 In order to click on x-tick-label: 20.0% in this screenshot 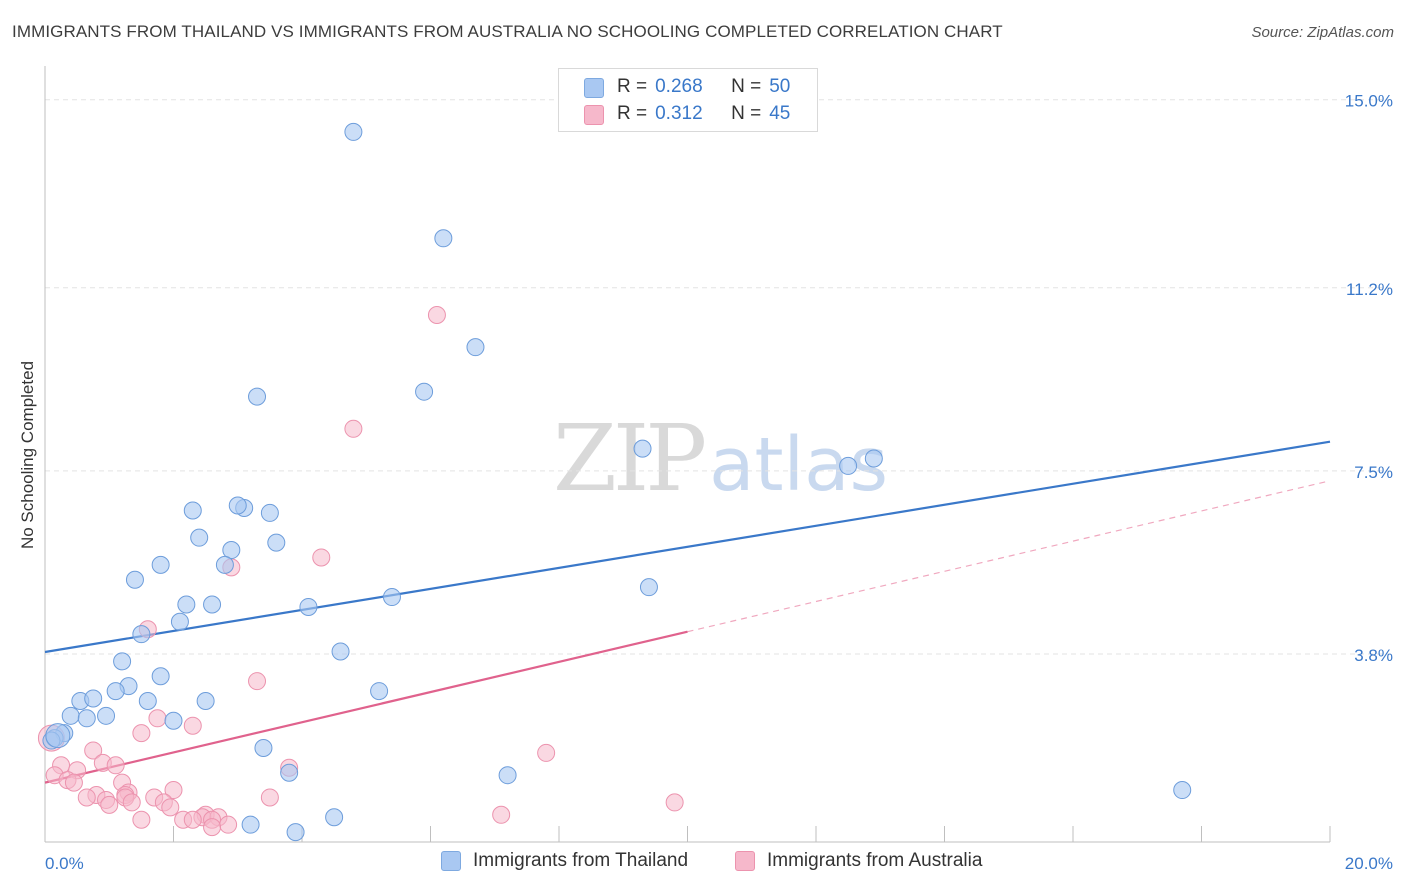, I will do `click(1369, 863)`.